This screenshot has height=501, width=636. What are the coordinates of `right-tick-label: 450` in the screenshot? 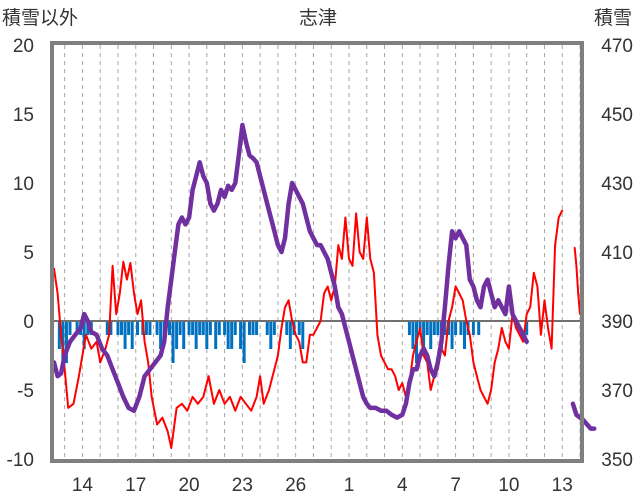 It's located at (617, 115).